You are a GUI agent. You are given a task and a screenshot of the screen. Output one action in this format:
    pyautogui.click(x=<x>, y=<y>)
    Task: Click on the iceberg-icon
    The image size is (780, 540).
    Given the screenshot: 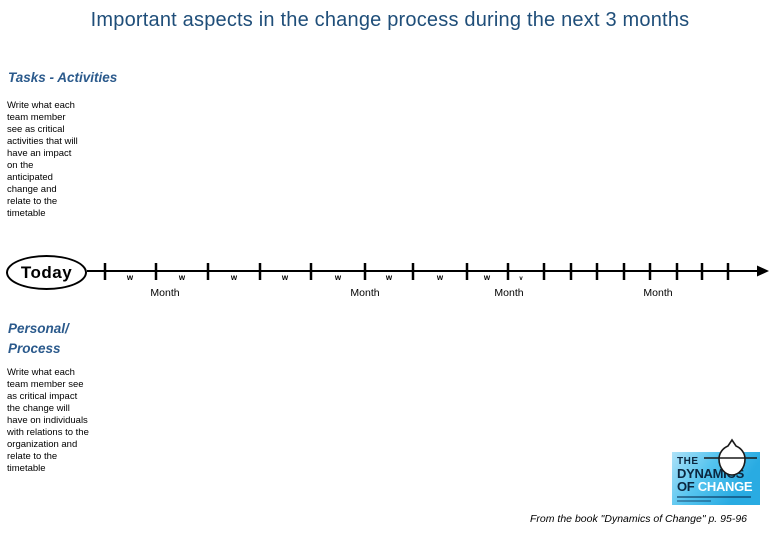 What is the action you would take?
    pyautogui.click(x=730, y=457)
    